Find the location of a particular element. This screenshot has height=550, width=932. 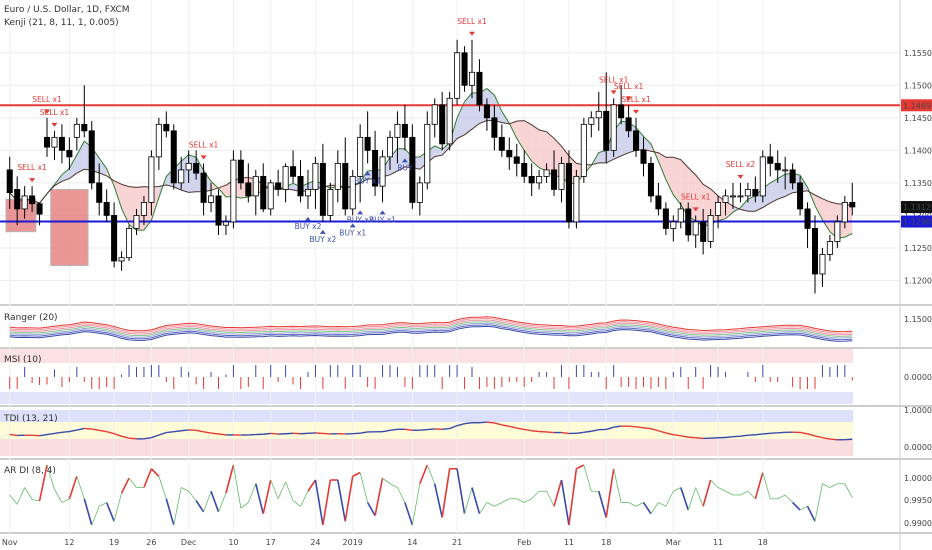

buy-arrow-icon is located at coordinates (382, 212).